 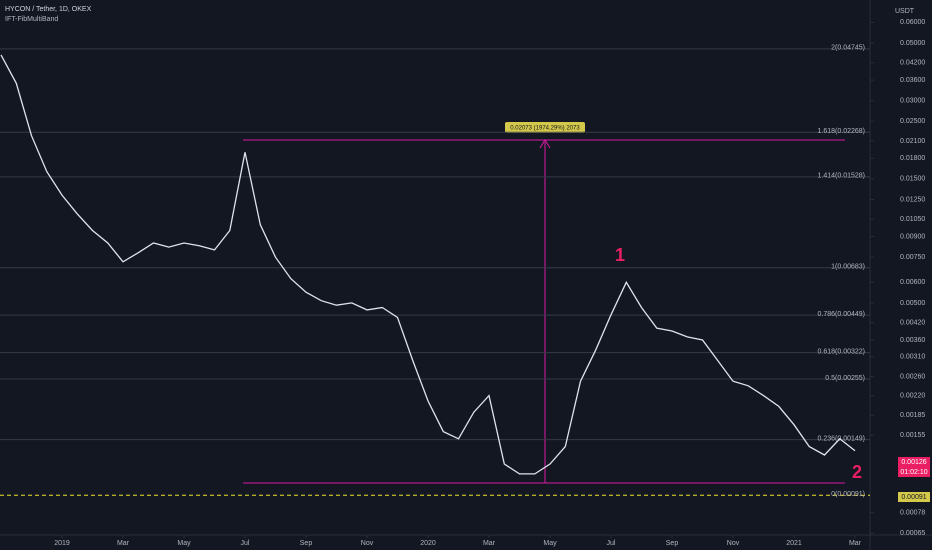 I want to click on fib-label: 2(0.04745), so click(x=848, y=48).